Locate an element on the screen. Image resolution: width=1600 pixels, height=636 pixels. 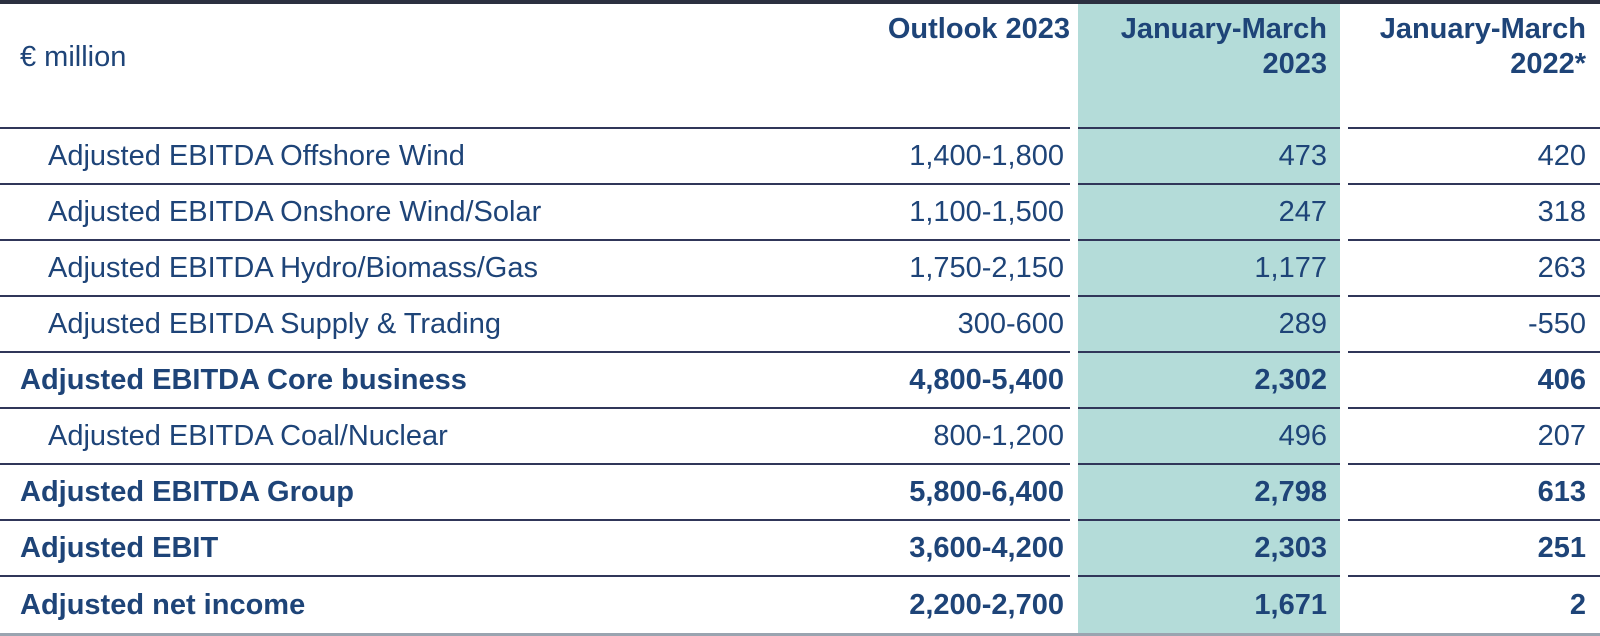
jan-mar-2023-value: 247 is located at coordinates (1209, 213).